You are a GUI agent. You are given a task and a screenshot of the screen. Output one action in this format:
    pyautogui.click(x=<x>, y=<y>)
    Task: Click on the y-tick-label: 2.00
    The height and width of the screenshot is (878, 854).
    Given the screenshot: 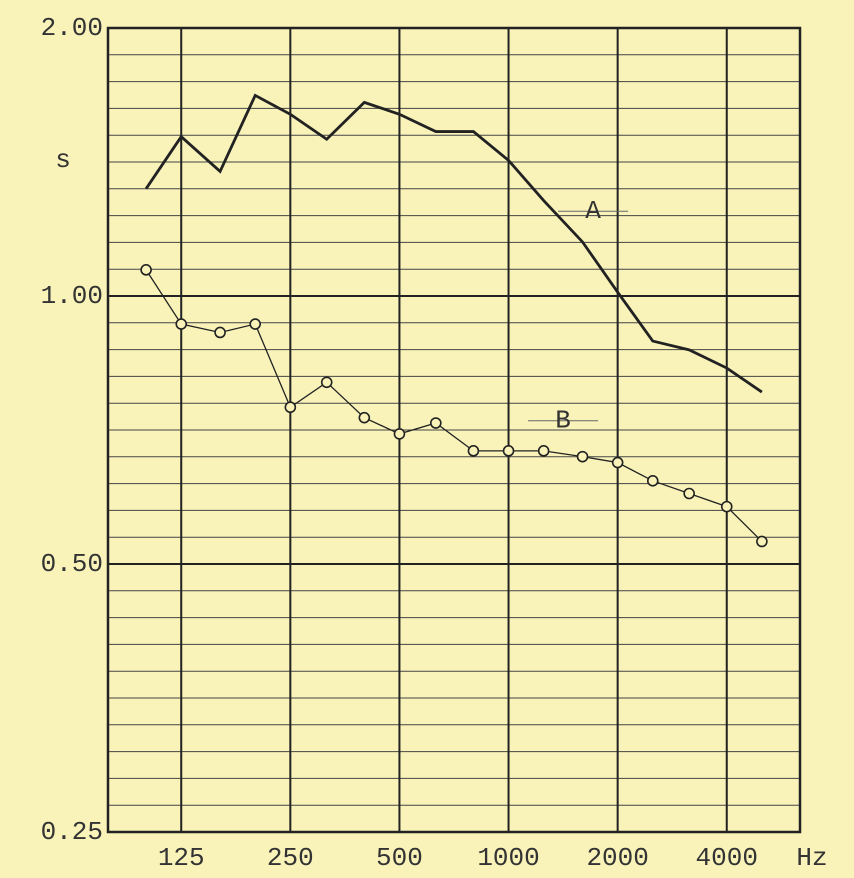 What is the action you would take?
    pyautogui.click(x=72, y=28)
    